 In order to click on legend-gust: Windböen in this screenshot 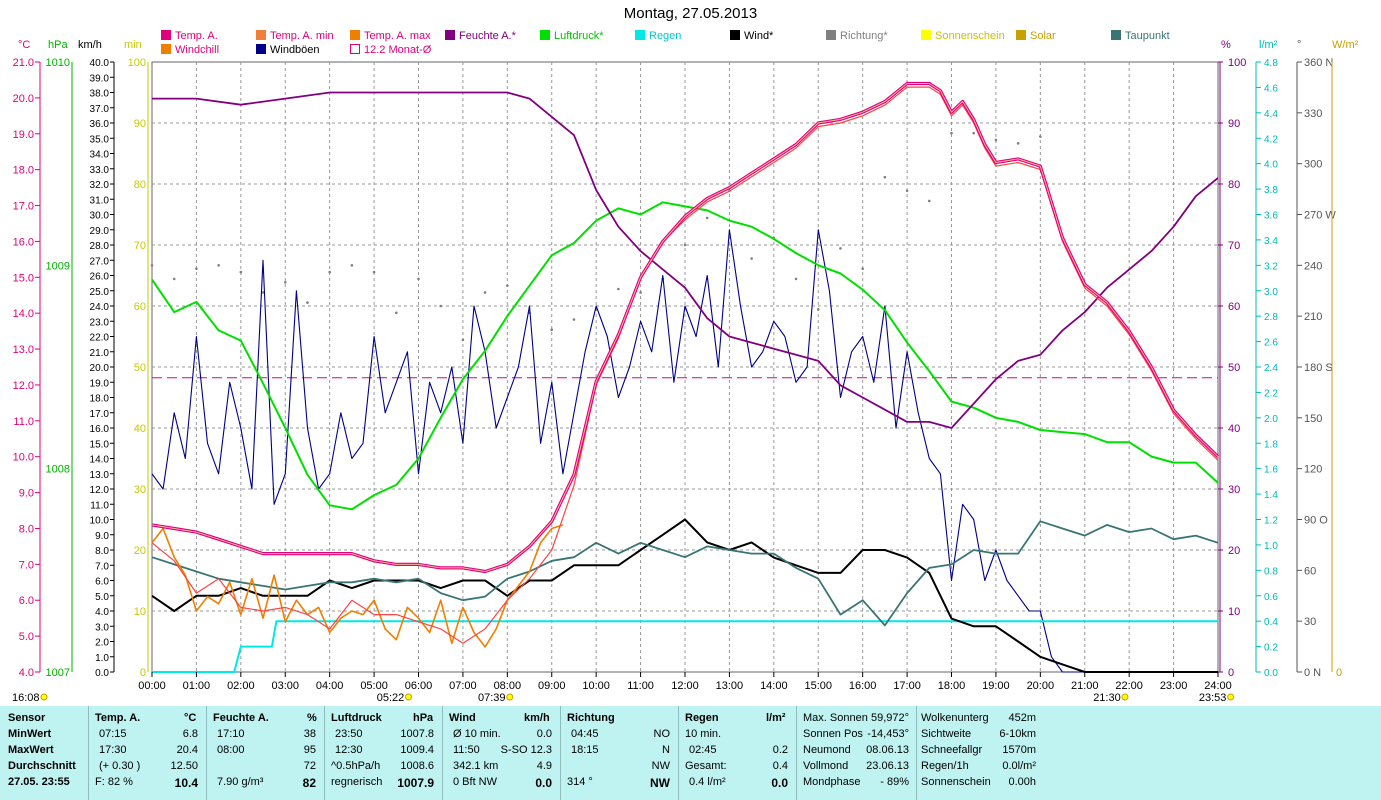, I will do `click(288, 50)`.